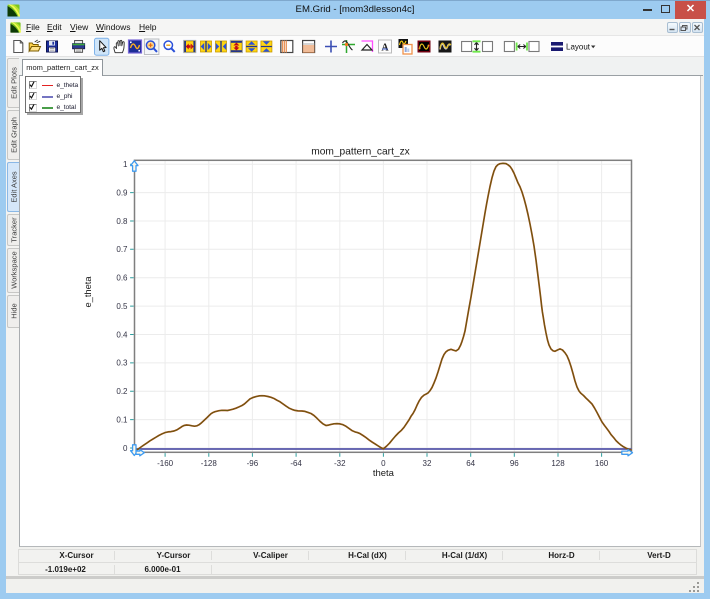 The image size is (710, 599). I want to click on svg-text: 0.9, so click(122, 192).